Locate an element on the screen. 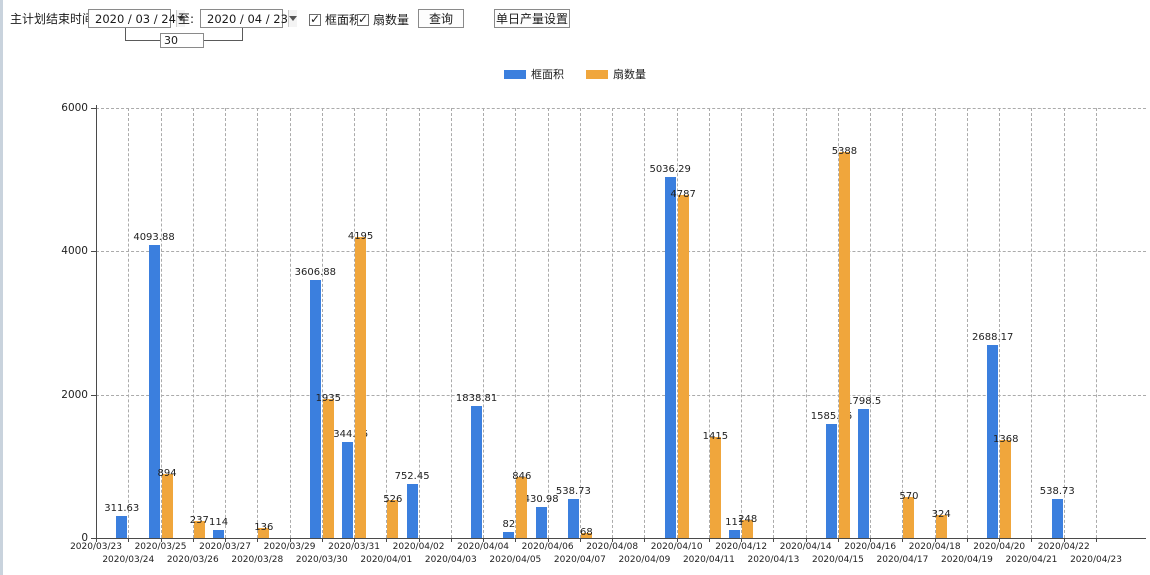  bar-value-label: 114 is located at coordinates (218, 522).